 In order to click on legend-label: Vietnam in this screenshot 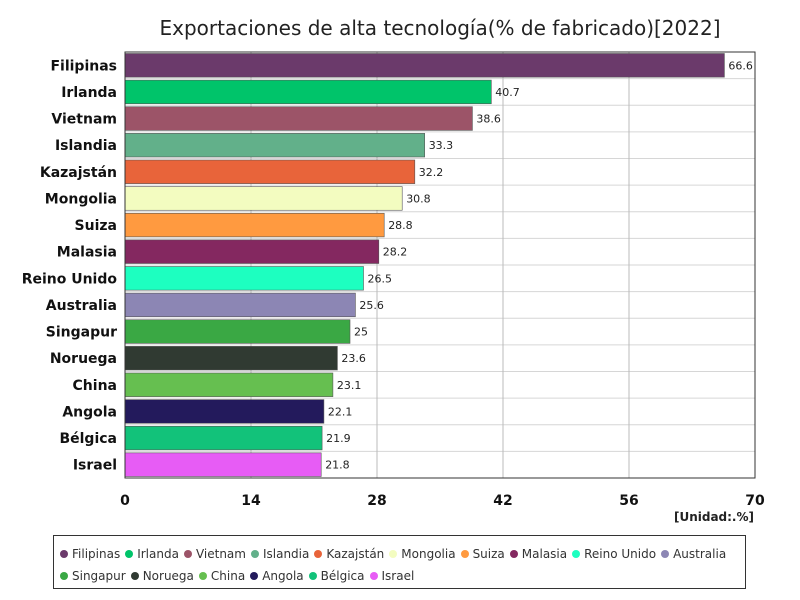, I will do `click(220, 554)`.